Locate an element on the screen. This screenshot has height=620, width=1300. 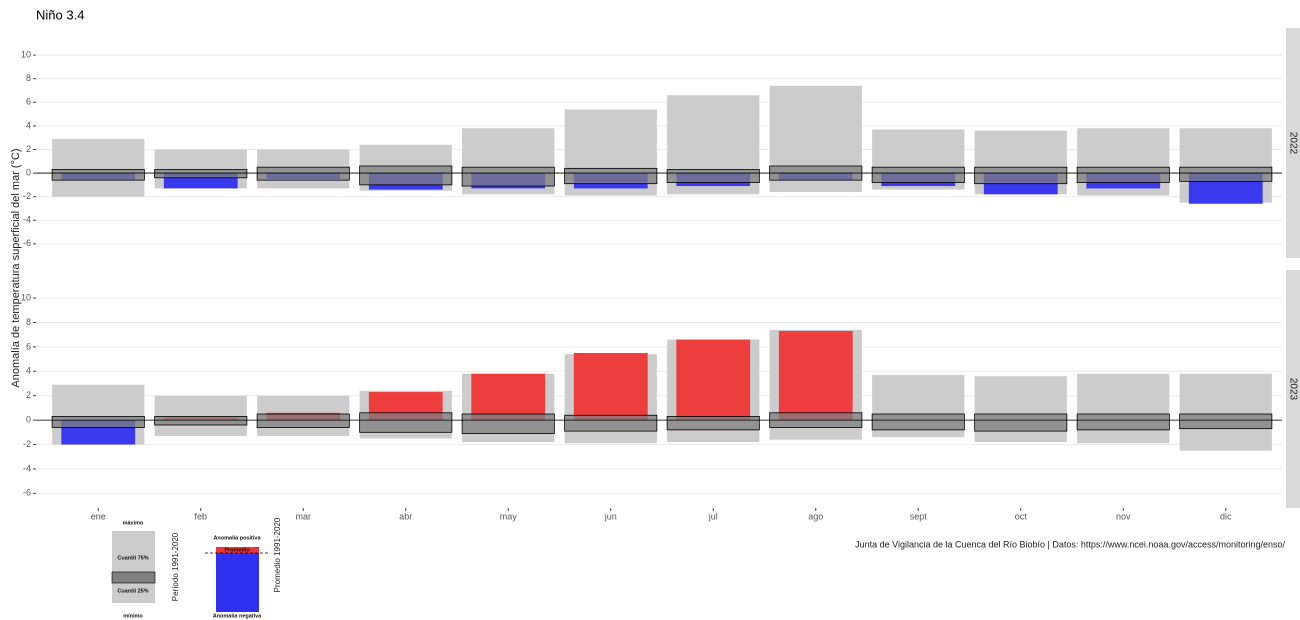
x-tick-label: ene is located at coordinates (98, 516).